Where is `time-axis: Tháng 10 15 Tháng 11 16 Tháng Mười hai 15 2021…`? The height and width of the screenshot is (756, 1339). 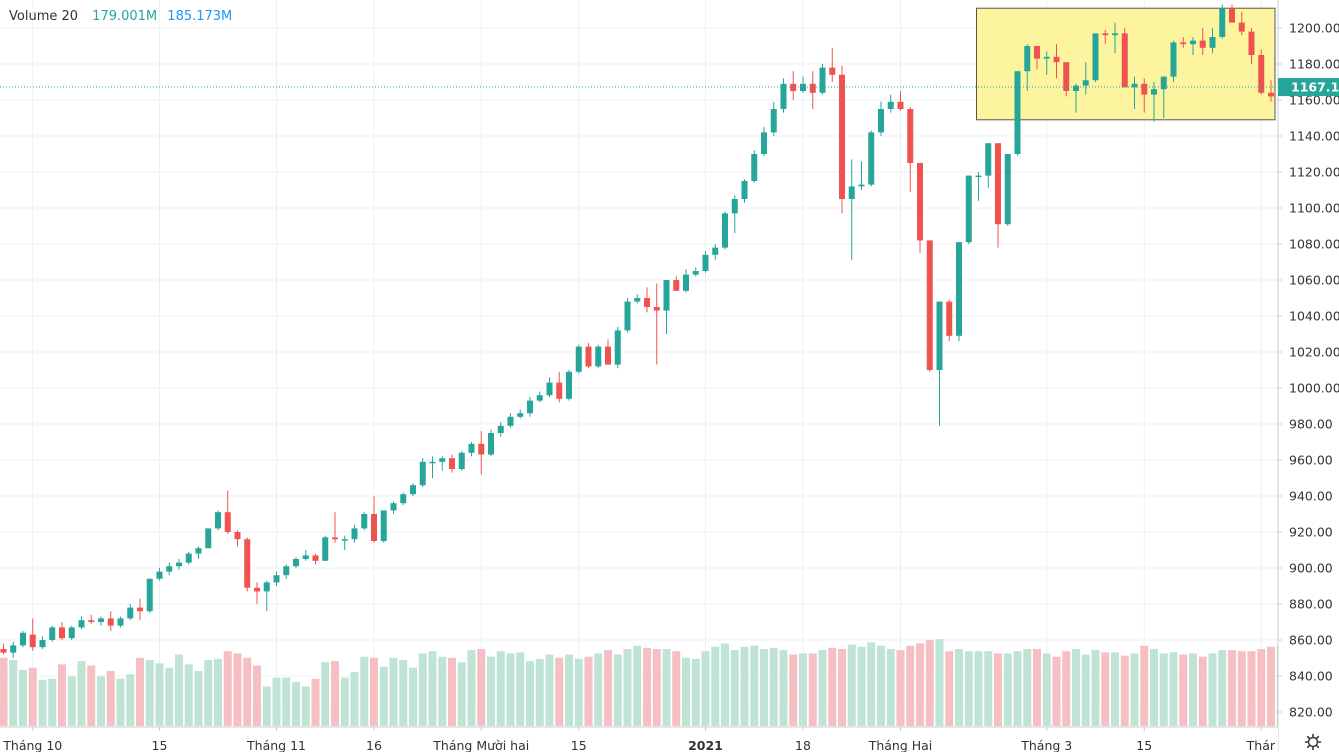 time-axis: Tháng 10 15 Tháng 11 16 Tháng Mười hai 15 2021… is located at coordinates (639, 739).